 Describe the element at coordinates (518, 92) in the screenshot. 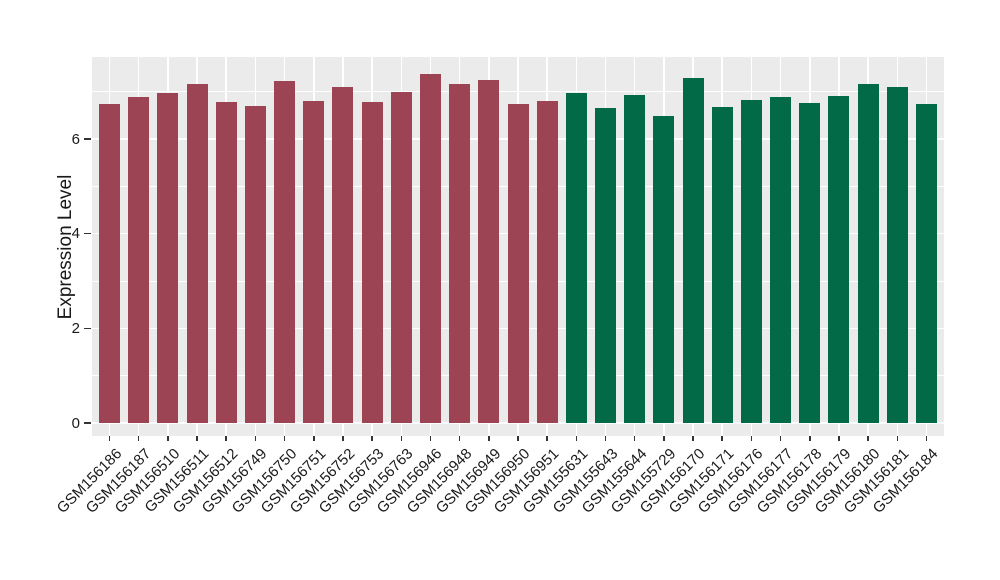

I see `gridline-horizontal-minor` at that location.